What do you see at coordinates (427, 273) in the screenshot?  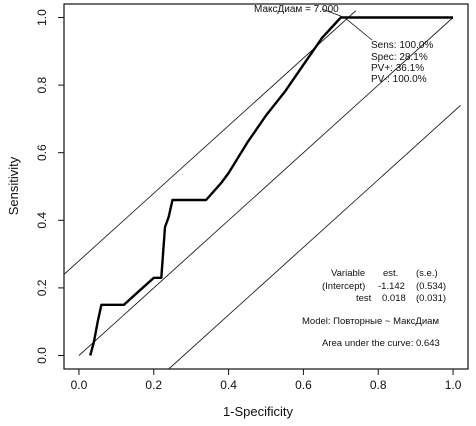 I see `table-header-se: (s.e.)` at bounding box center [427, 273].